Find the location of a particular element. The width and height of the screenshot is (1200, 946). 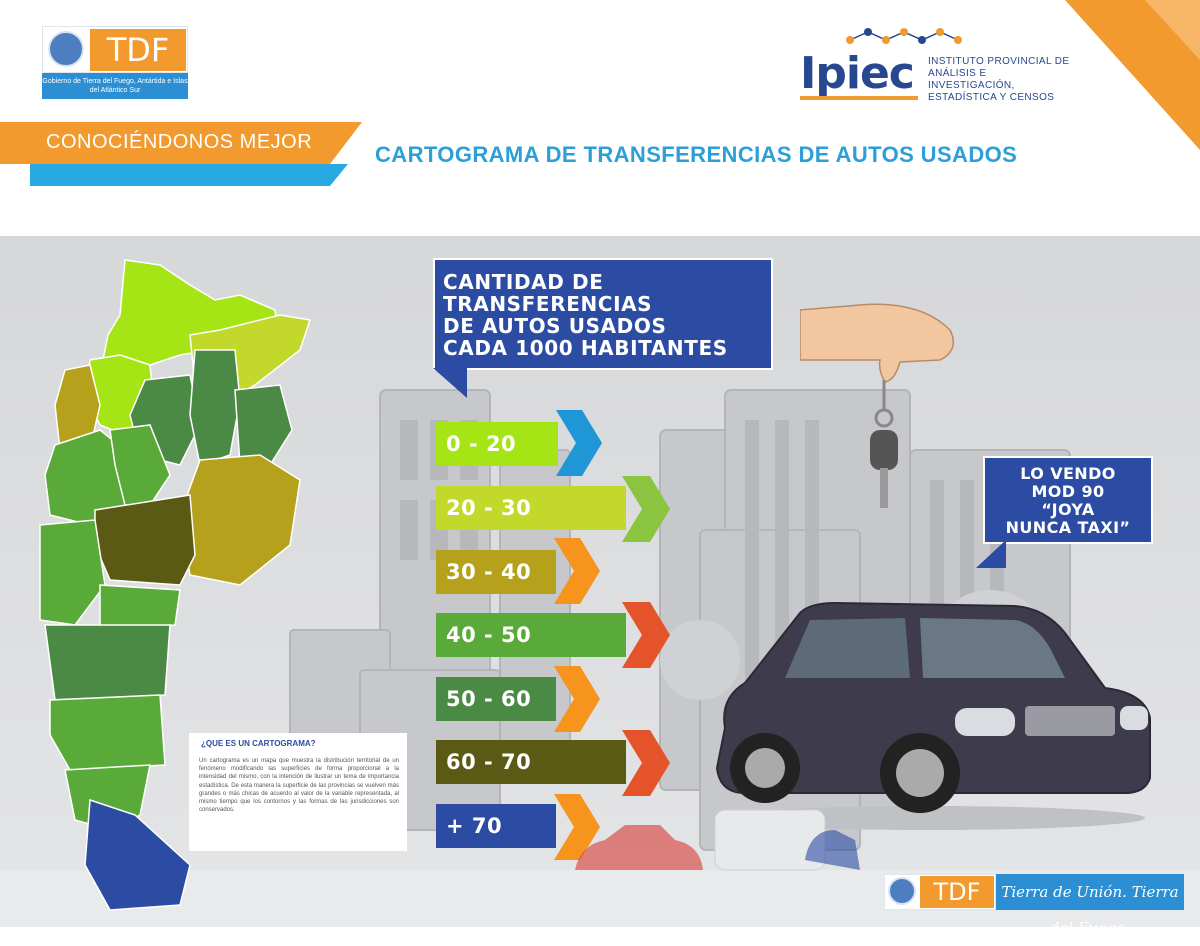

map-region-tdf is located at coordinates (137, 854).